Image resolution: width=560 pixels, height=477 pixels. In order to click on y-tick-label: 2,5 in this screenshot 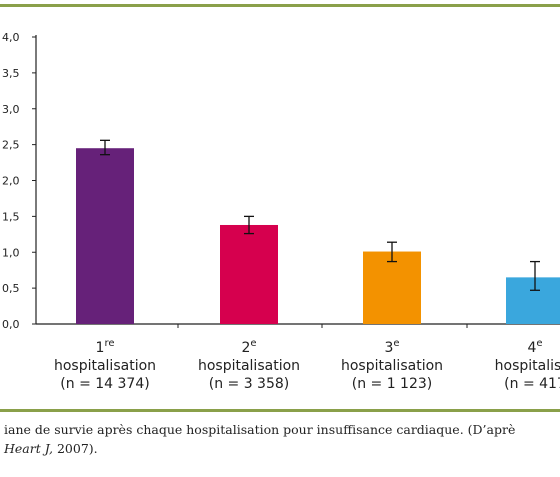, I will do `click(11, 145)`.